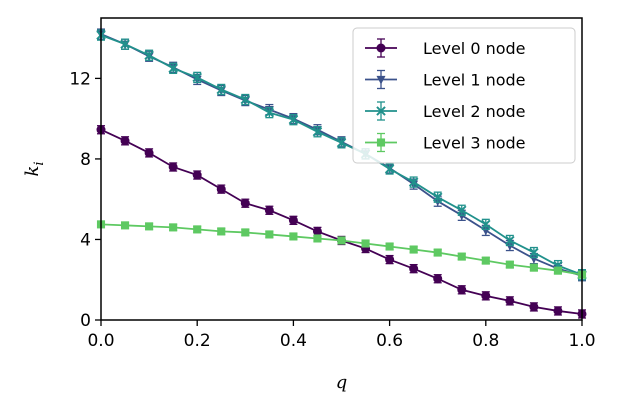 Image resolution: width=622 pixels, height=412 pixels. What do you see at coordinates (39, 163) in the screenshot?
I see `y-axis-label-subscript: i` at bounding box center [39, 163].